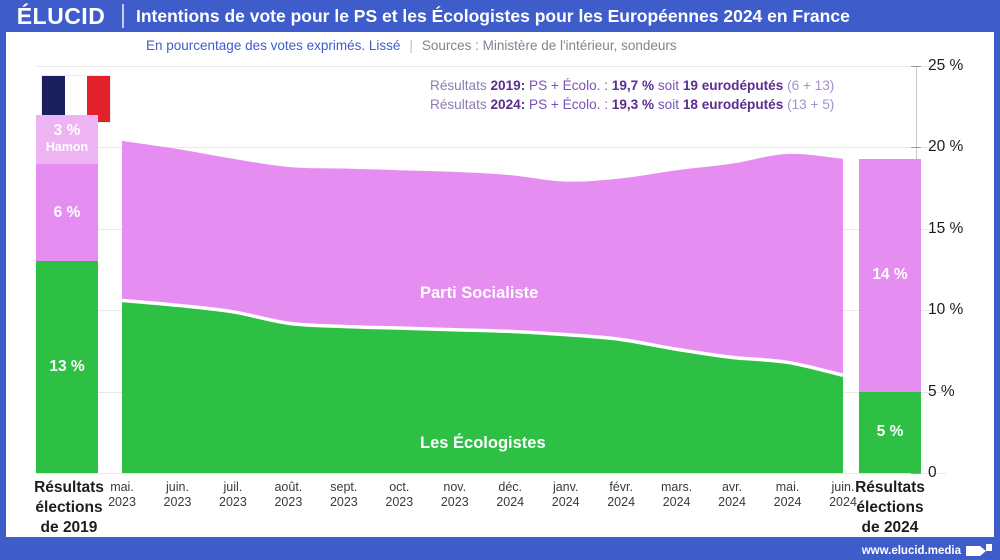  What do you see at coordinates (911, 551) in the screenshot?
I see `footer-url: www.elucid.media` at bounding box center [911, 551].